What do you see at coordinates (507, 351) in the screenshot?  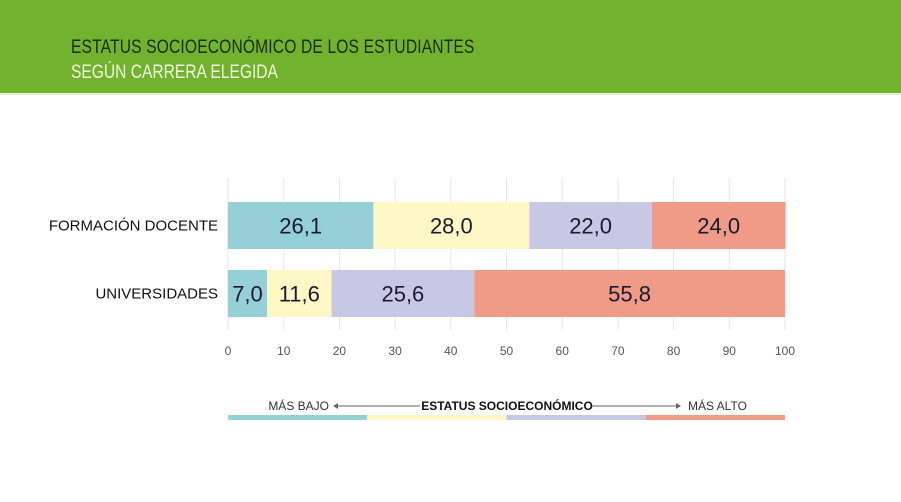 I see `x-tick-label: 50` at bounding box center [507, 351].